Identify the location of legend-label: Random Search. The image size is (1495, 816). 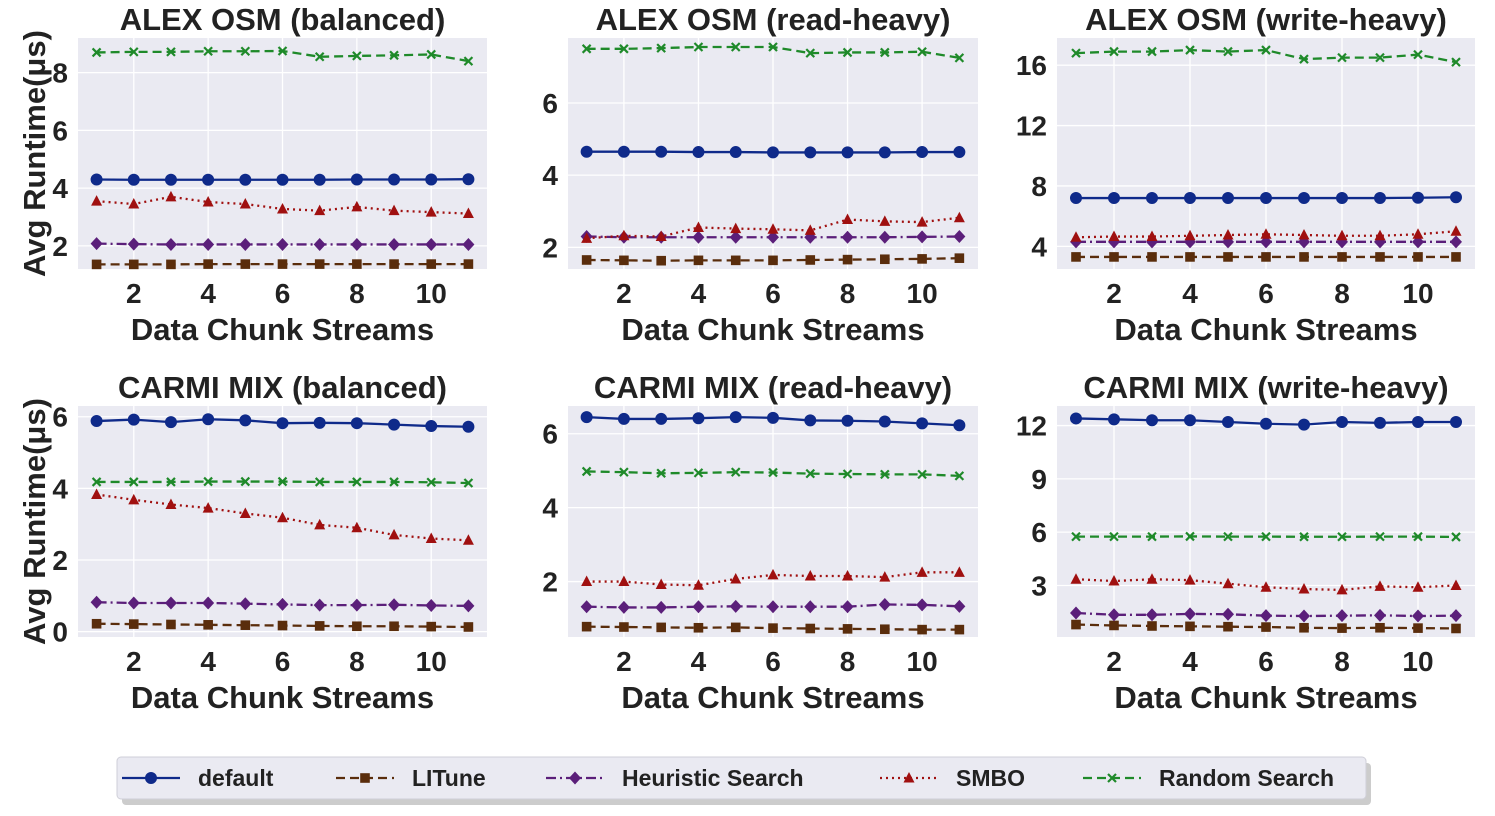
(1246, 778).